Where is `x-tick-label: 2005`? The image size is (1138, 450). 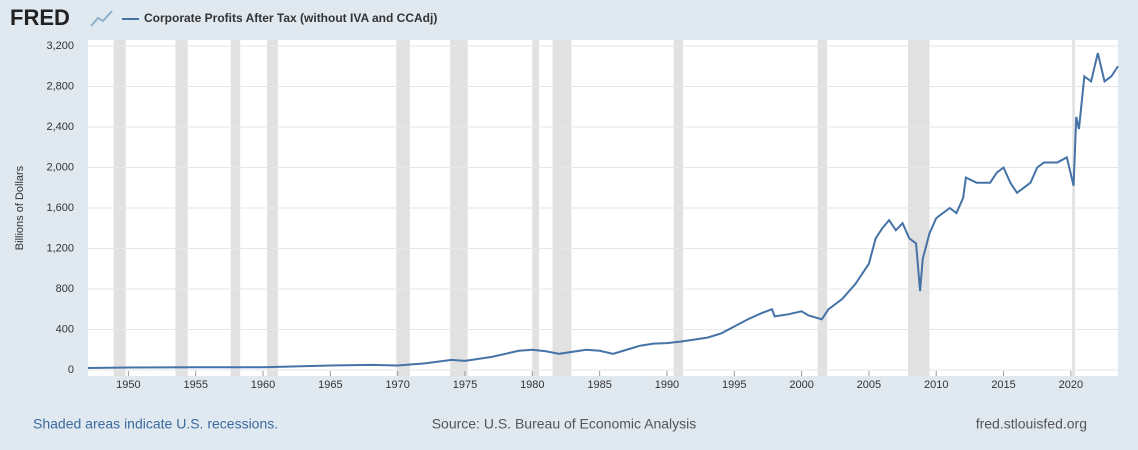 x-tick-label: 2005 is located at coordinates (869, 385).